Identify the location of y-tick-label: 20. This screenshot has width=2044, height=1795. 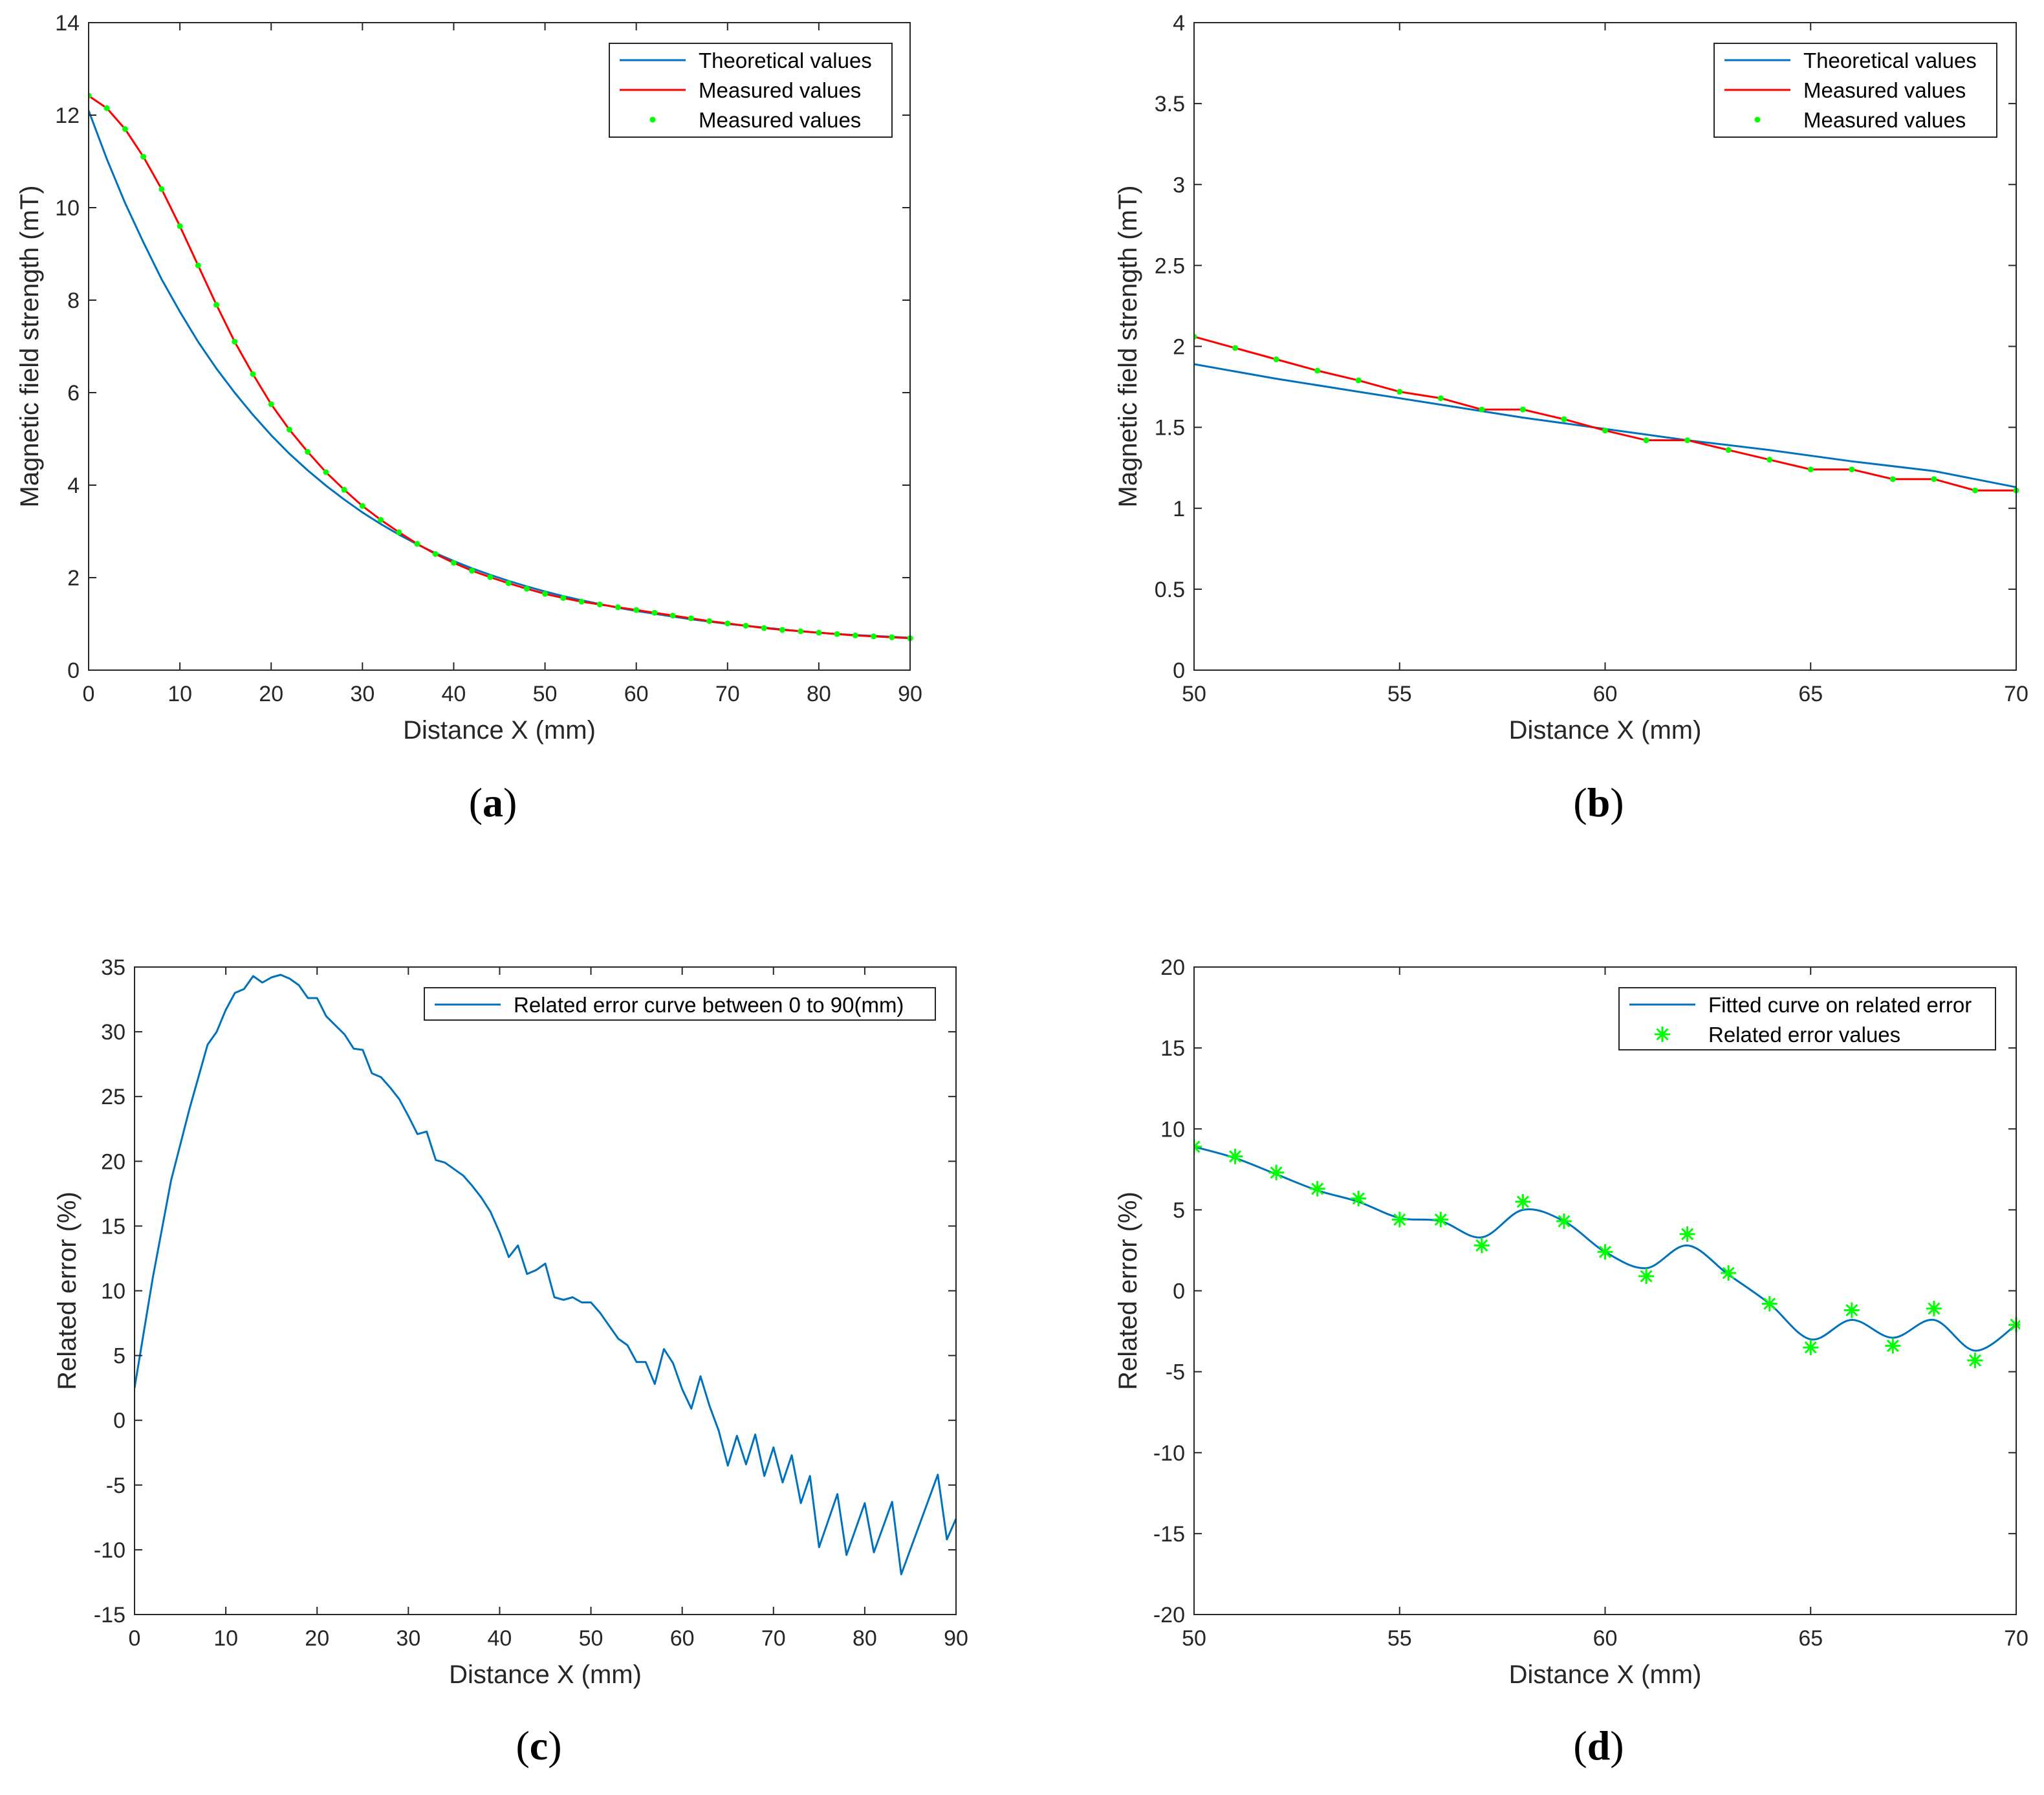
(1172, 967).